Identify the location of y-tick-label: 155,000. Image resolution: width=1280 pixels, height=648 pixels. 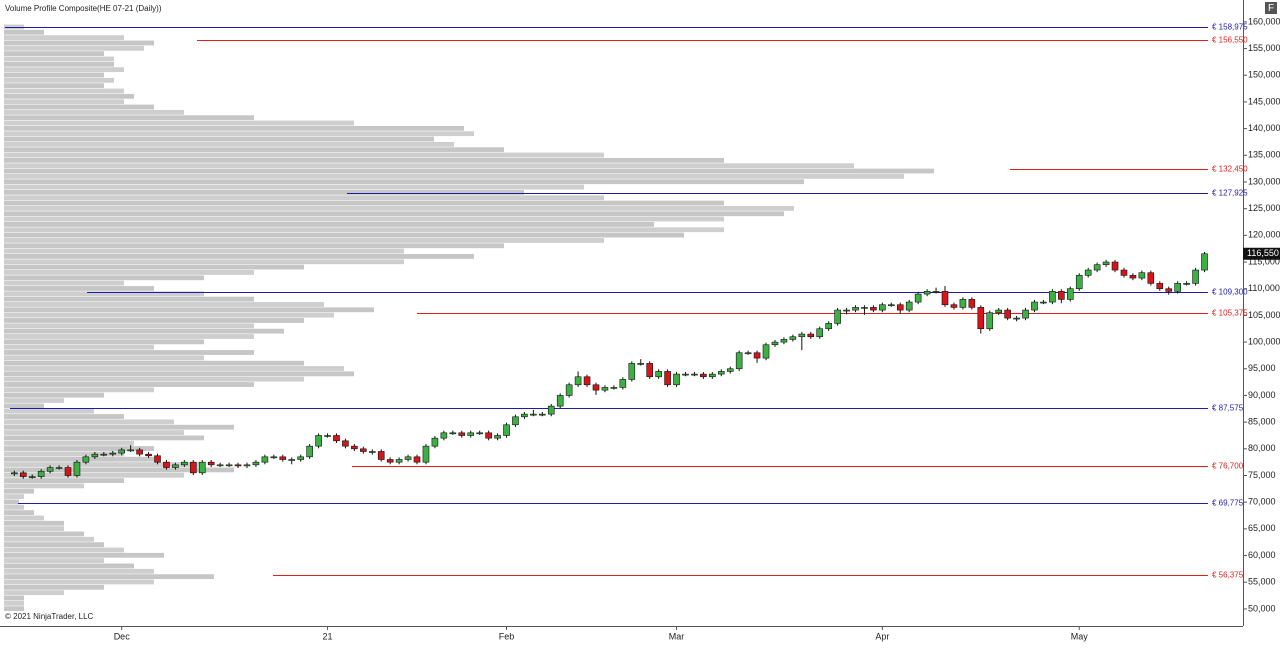
(1264, 48).